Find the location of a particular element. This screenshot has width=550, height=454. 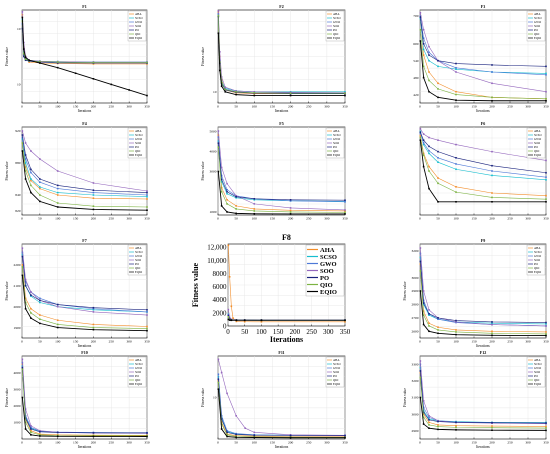

x-axis-label: Iterations is located at coordinates (282, 111).